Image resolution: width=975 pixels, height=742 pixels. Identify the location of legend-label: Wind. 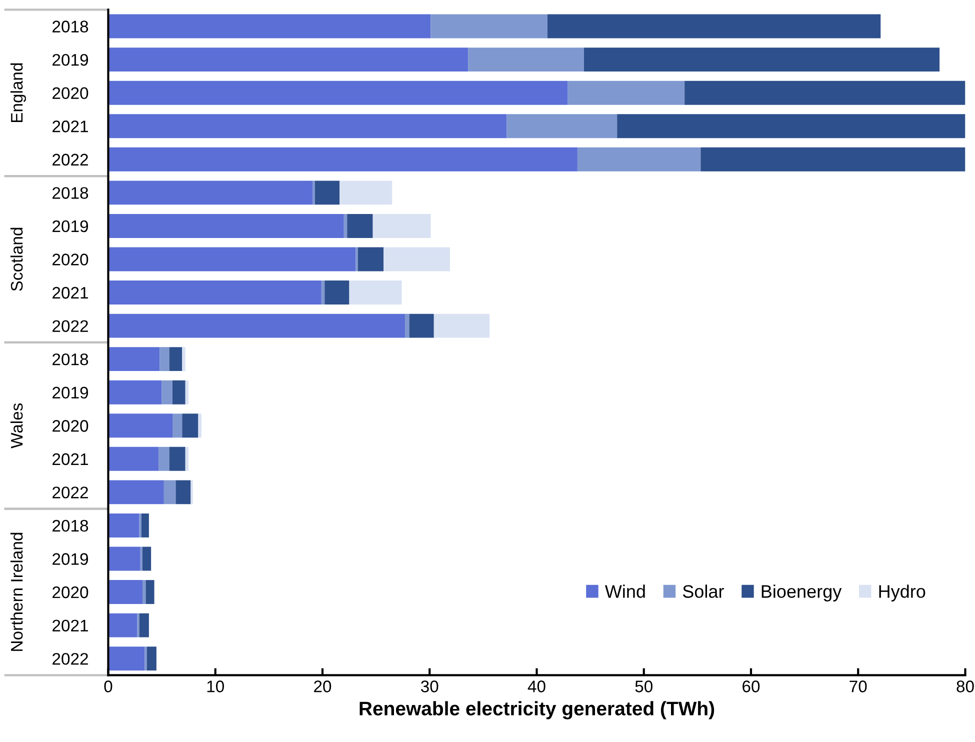
(624, 591).